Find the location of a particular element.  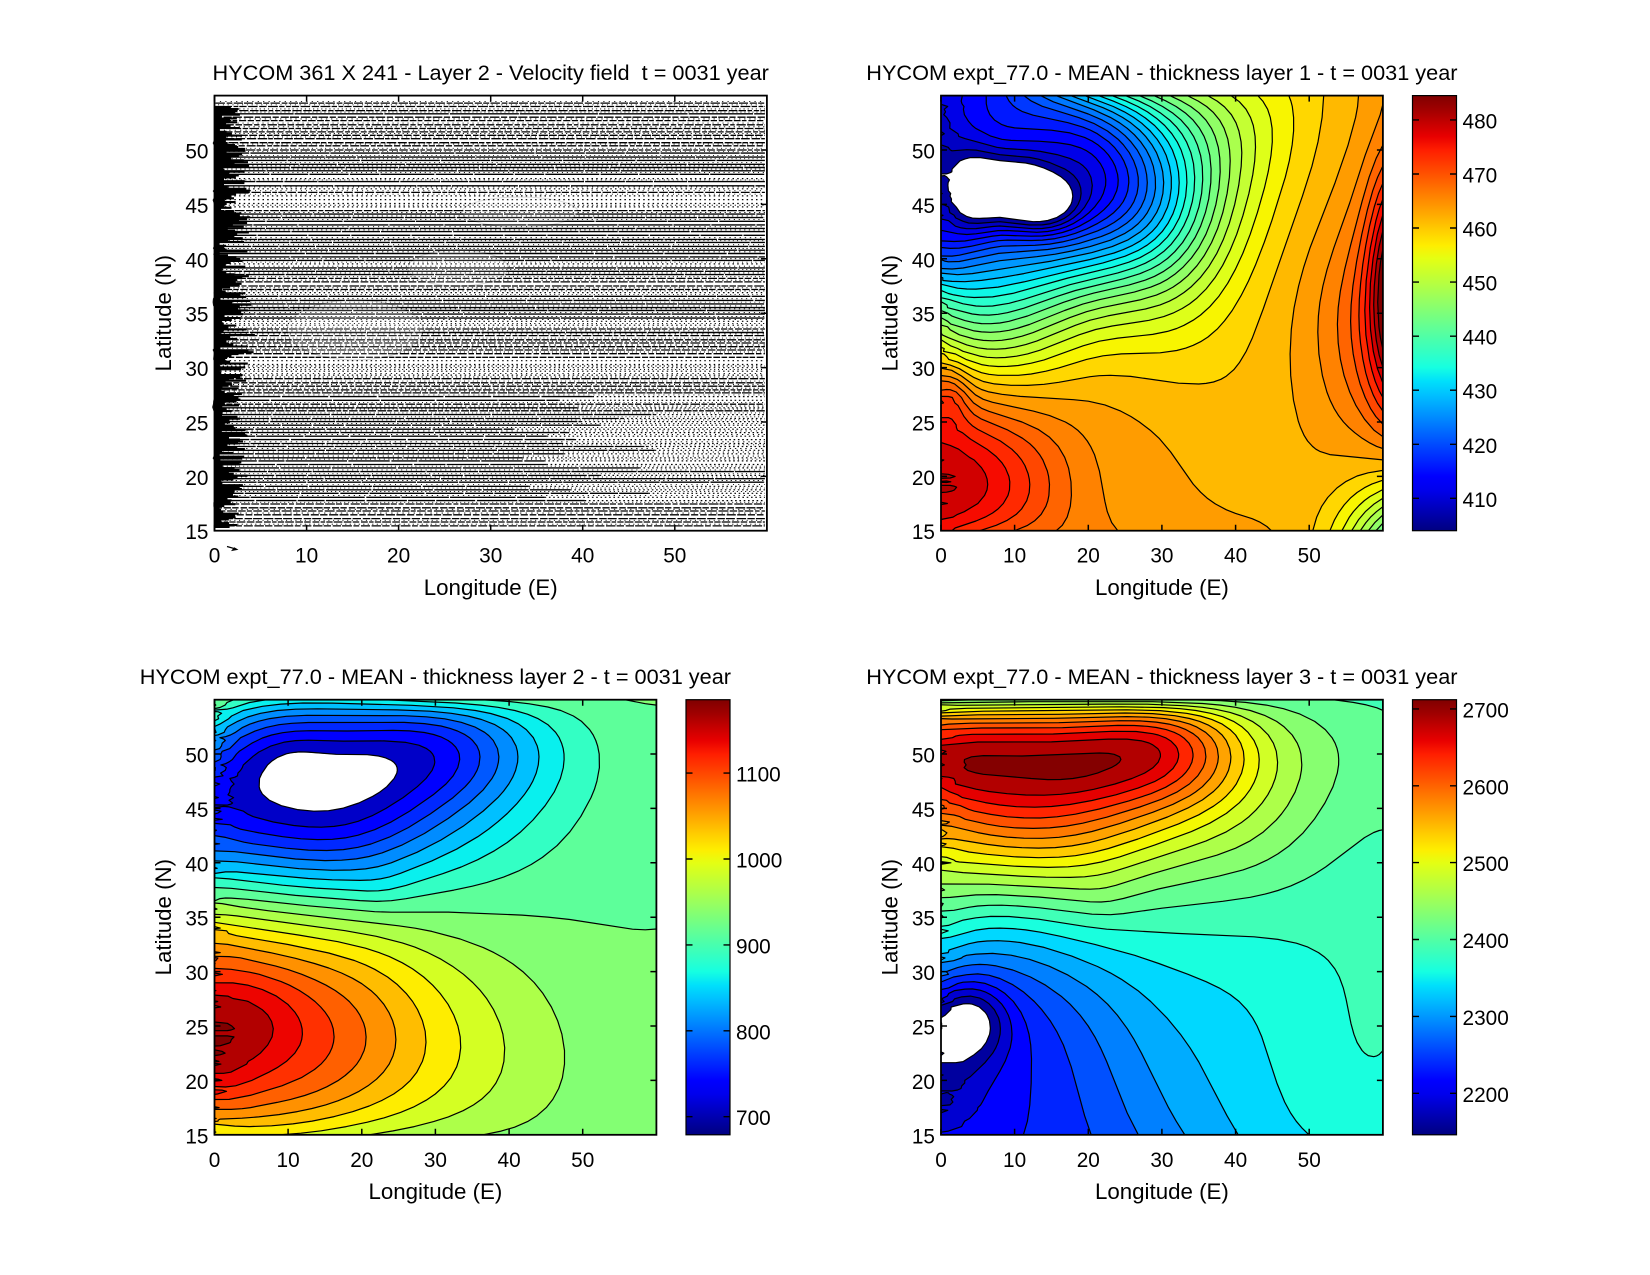

svg-text: 900 is located at coordinates (753, 946).